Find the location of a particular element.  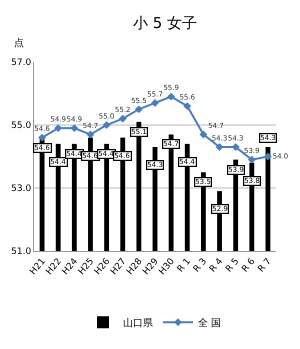

y-tick-label: 51.0 is located at coordinates (21, 252).